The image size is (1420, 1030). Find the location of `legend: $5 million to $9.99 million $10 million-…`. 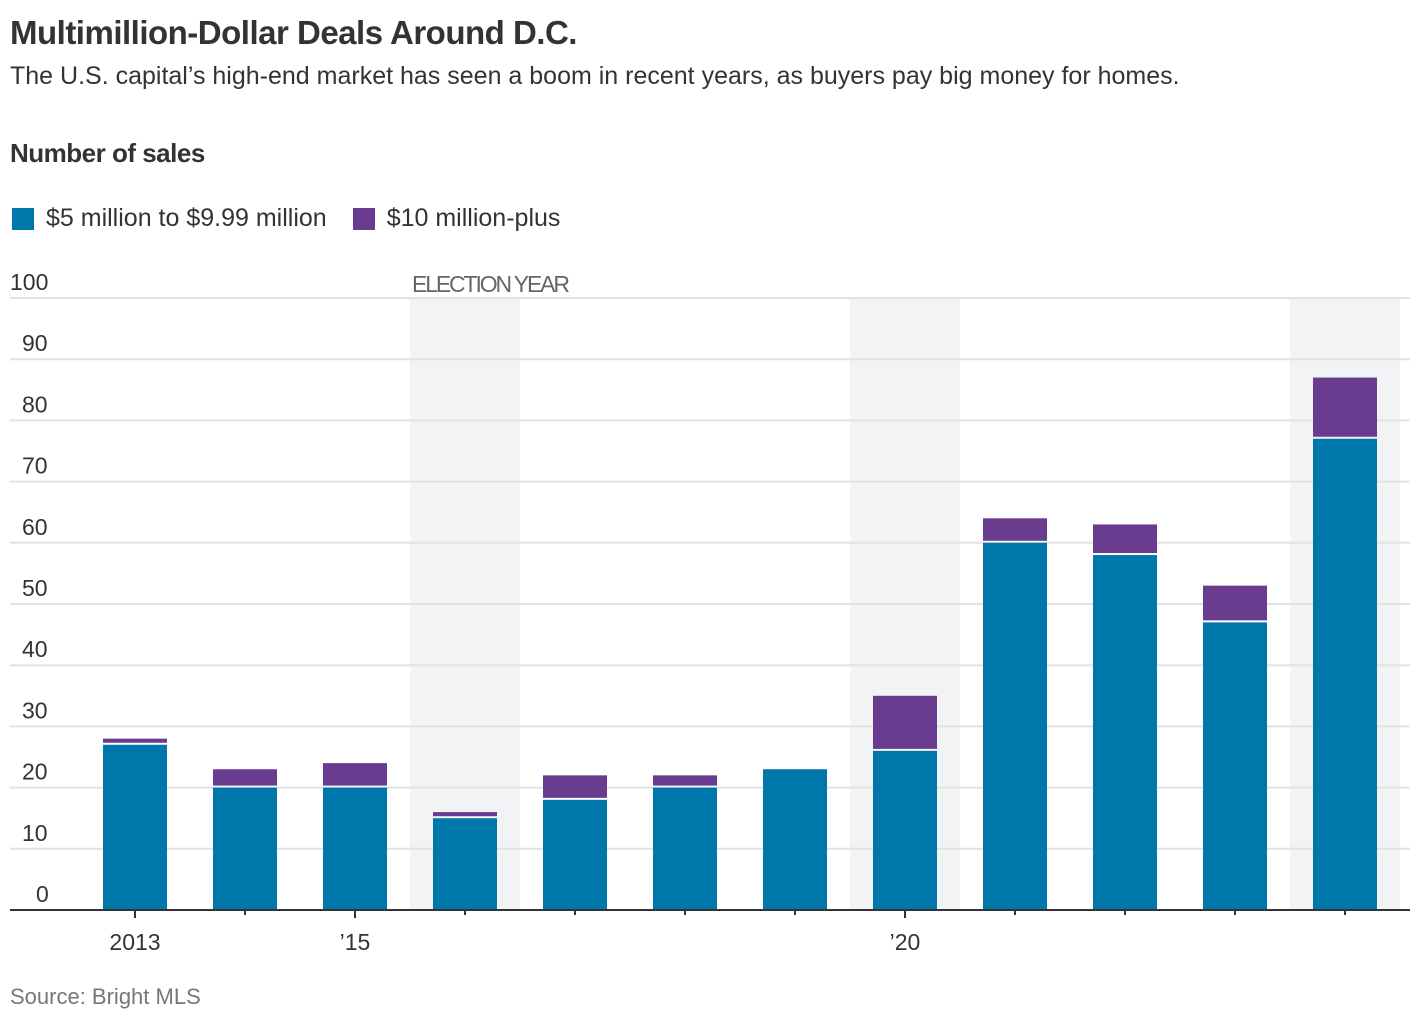

legend: $5 million to $9.99 million $10 million-… is located at coordinates (286, 218).